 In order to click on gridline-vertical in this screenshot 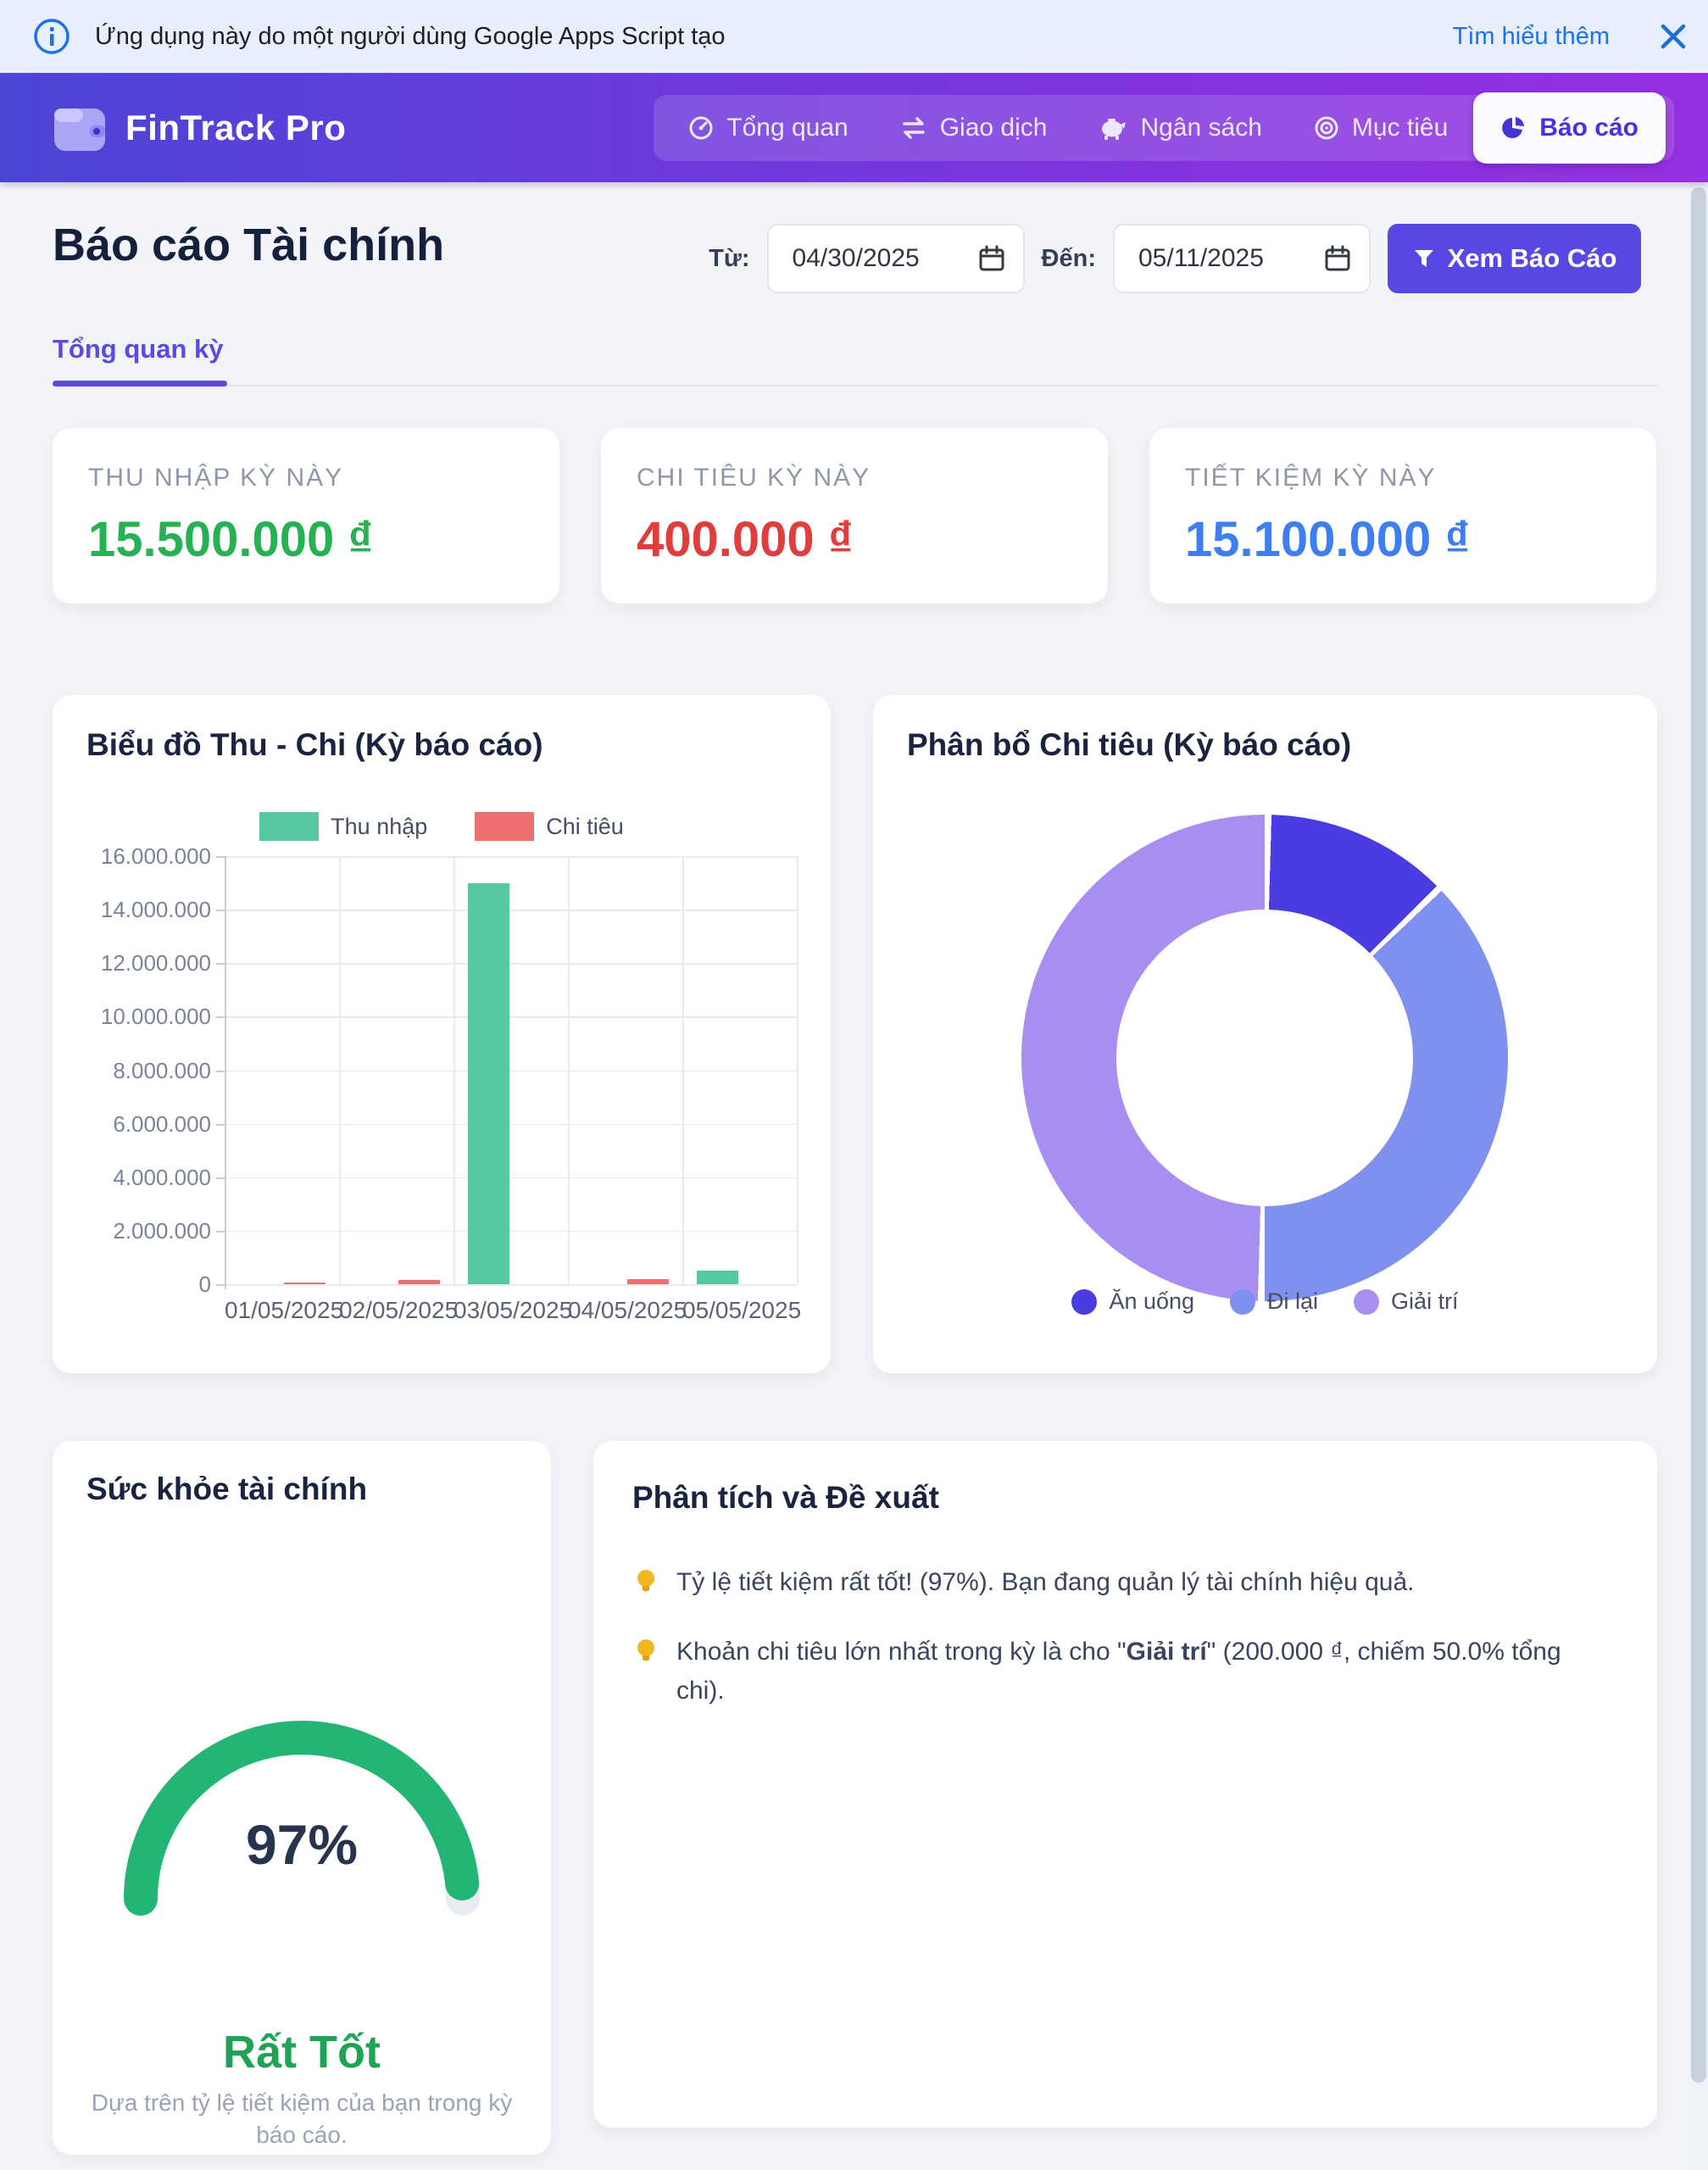, I will do `click(340, 1070)`.